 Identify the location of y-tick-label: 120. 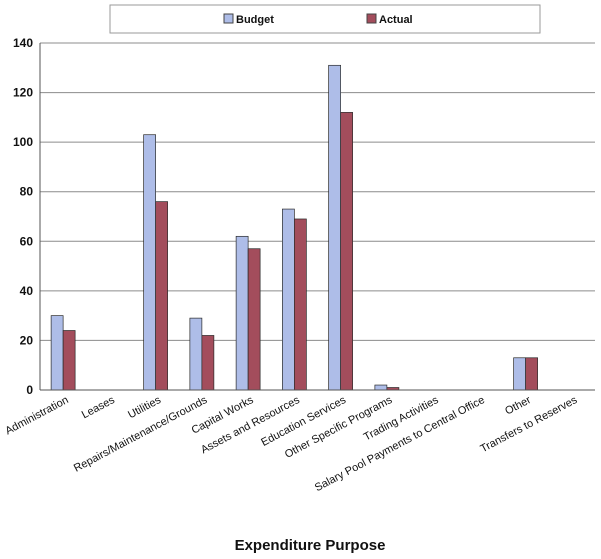
(23, 93).